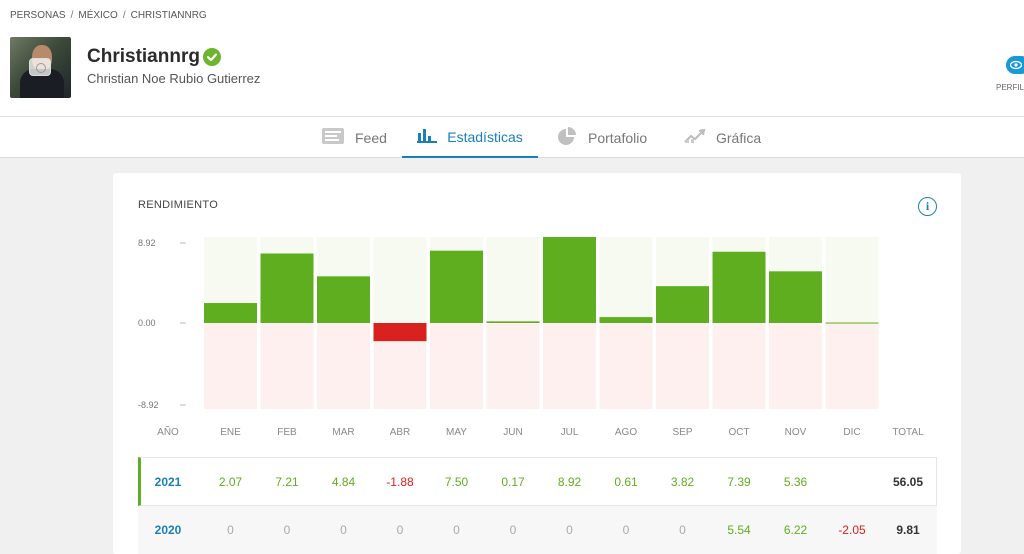  Describe the element at coordinates (147, 323) in the screenshot. I see `y-tick-label: 0.00` at that location.